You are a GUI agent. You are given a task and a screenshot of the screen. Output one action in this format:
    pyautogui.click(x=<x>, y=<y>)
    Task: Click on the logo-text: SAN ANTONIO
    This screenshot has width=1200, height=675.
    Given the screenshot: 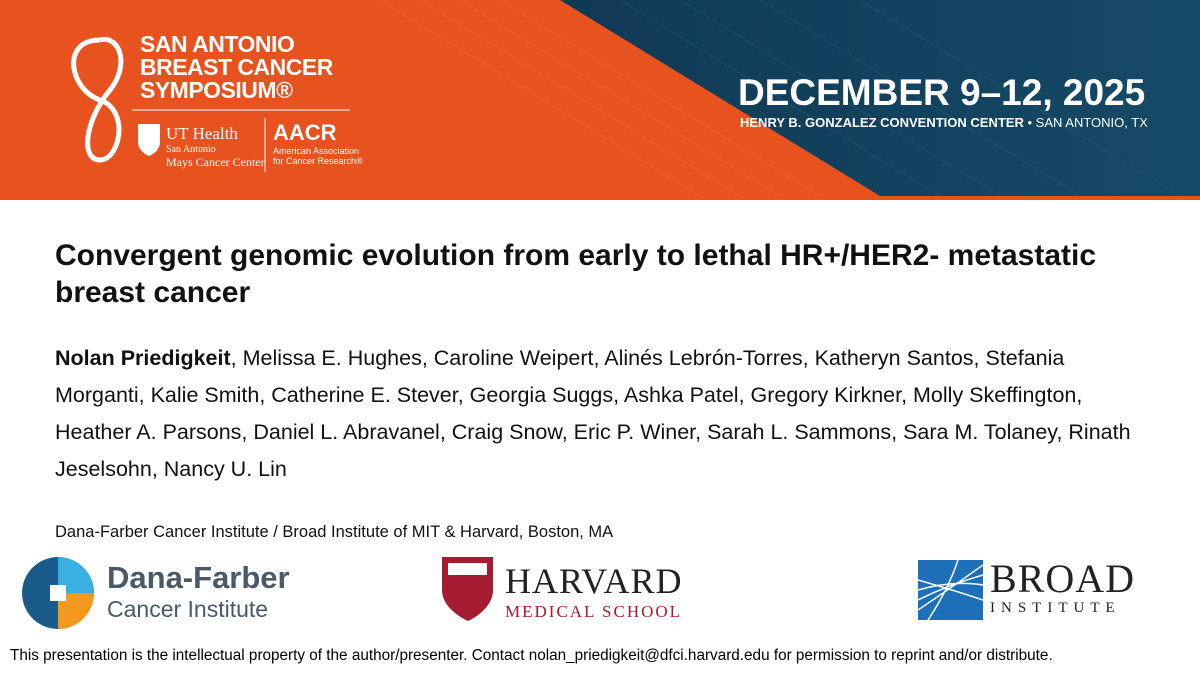 What is the action you would take?
    pyautogui.click(x=217, y=44)
    